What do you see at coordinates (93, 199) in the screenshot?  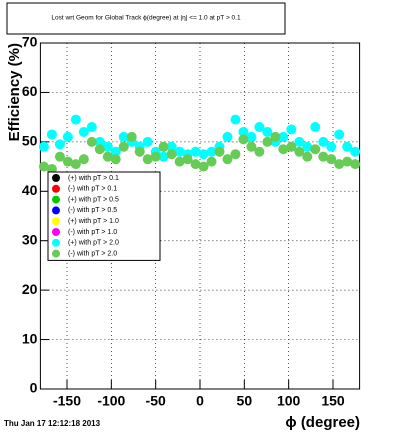 I see `legend-label: (+) with pT > 0.5` at bounding box center [93, 199].